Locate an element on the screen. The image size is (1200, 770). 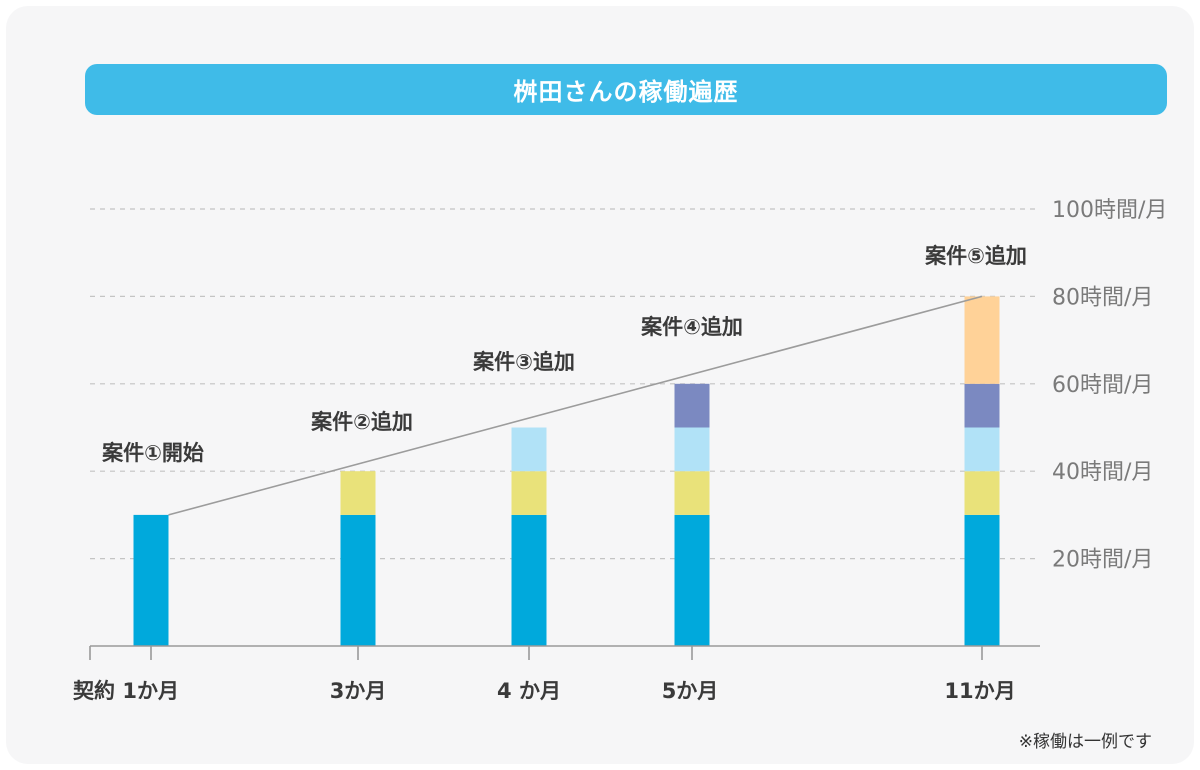
y-tick-label: 60時間/月 is located at coordinates (1102, 385).